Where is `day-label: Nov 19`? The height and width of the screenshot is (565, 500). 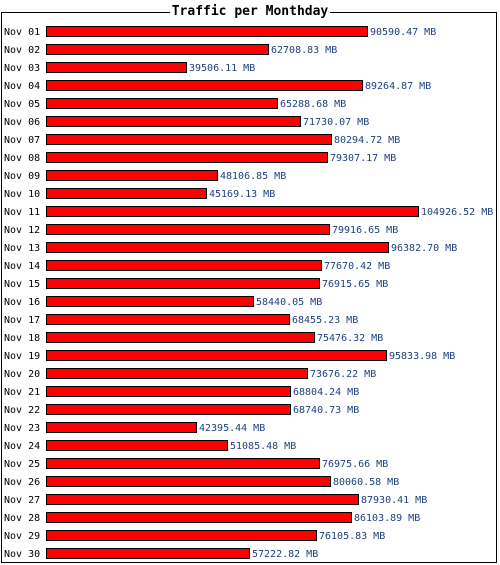 day-label: Nov 19 is located at coordinates (22, 356).